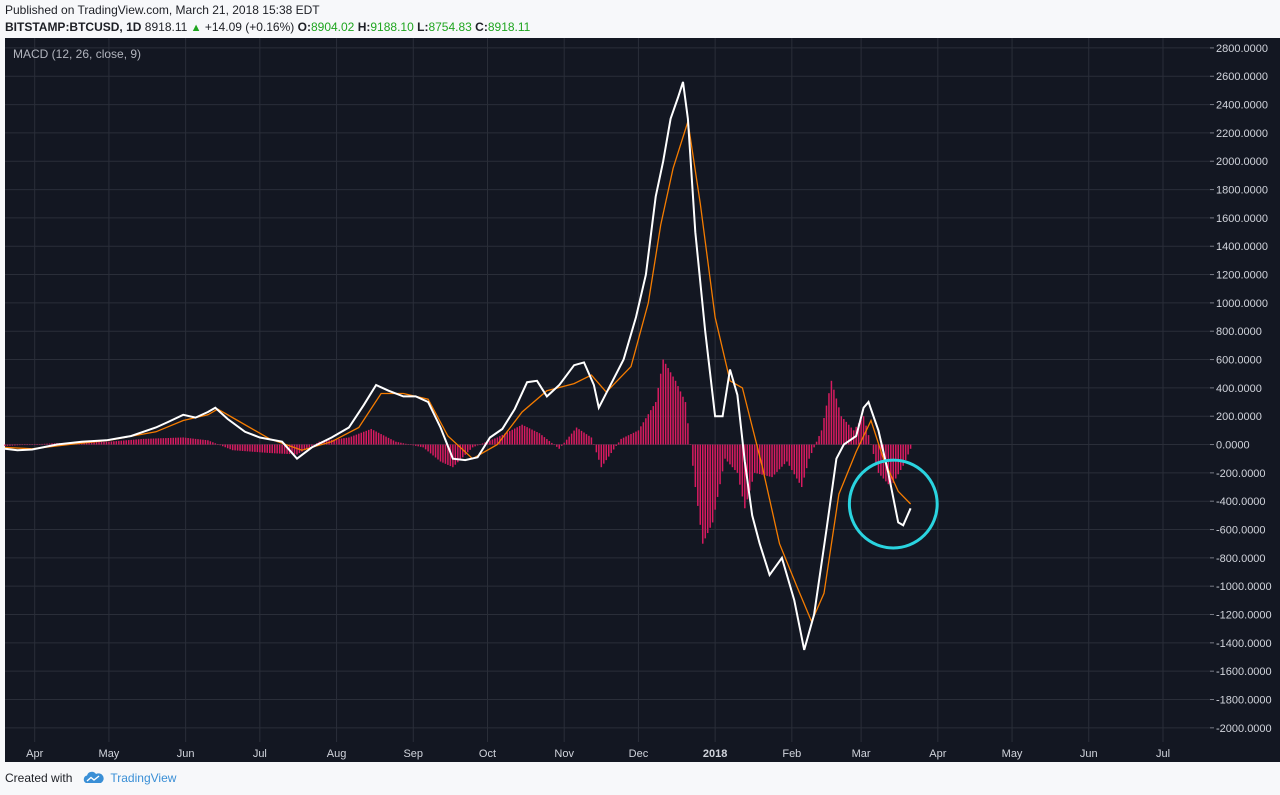 This screenshot has height=795, width=1280. I want to click on y-tick-label: 0.0000, so click(1233, 446).